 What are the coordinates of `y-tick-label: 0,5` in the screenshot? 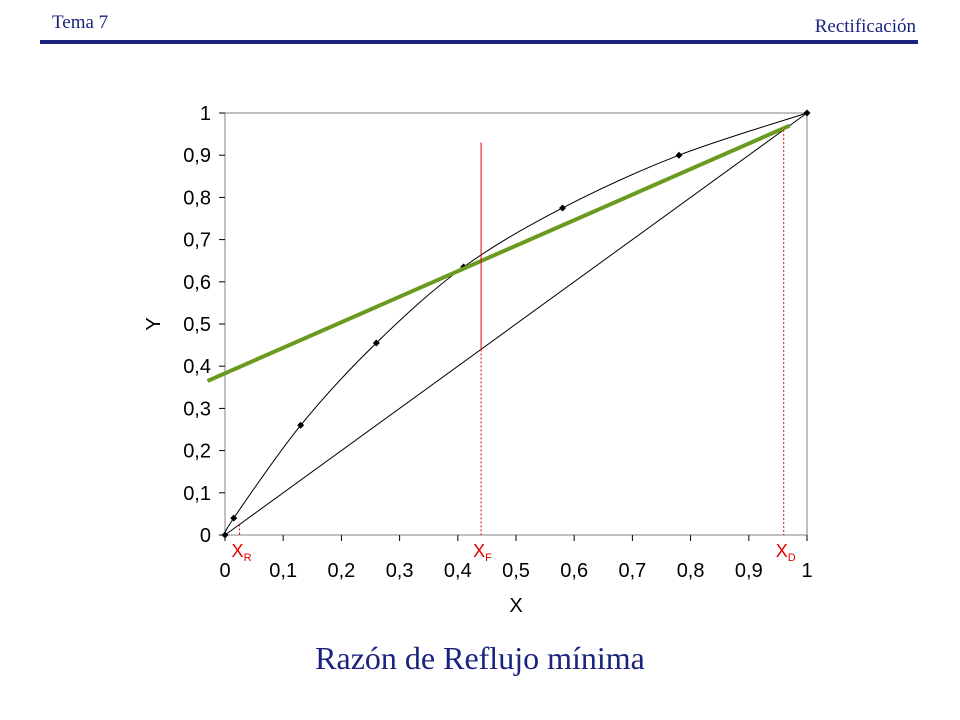 It's located at (197, 325).